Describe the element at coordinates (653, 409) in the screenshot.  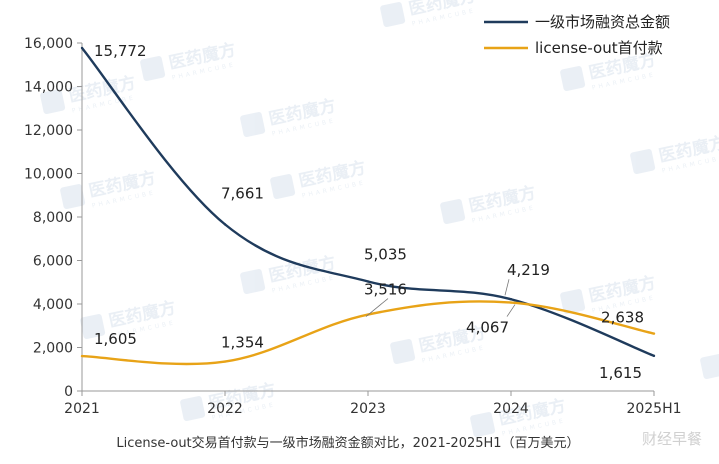
I see `x-tick-label: 2025H1` at that location.